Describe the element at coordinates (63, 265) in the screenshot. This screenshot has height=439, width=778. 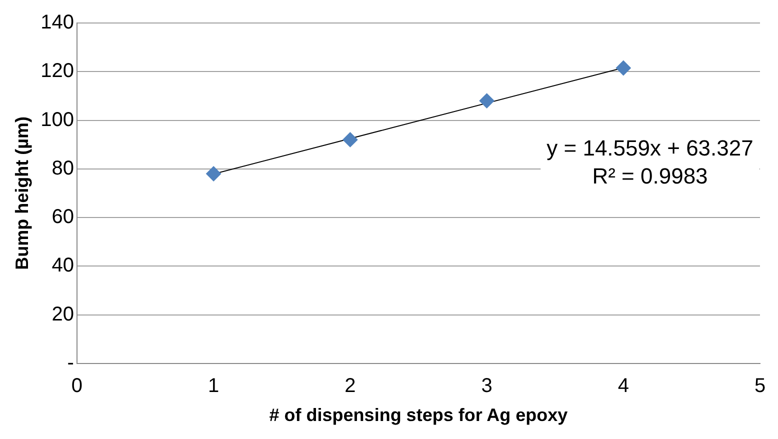
I see `y-tick-label: 40` at that location.